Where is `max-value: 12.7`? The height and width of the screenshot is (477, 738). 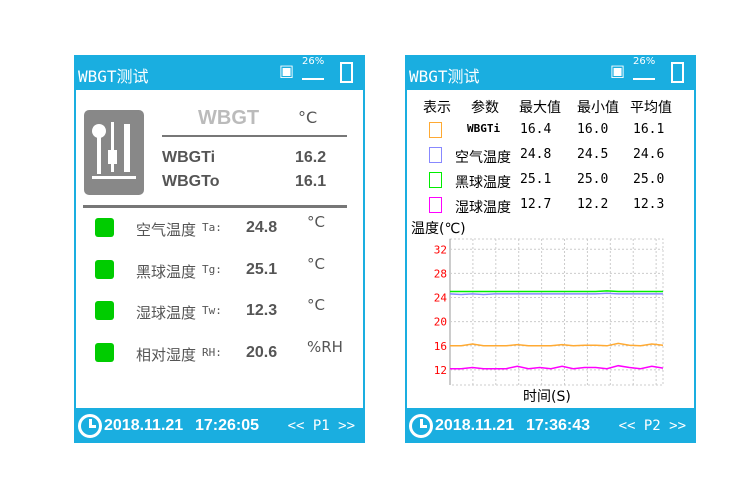
max-value: 12.7 is located at coordinates (536, 204).